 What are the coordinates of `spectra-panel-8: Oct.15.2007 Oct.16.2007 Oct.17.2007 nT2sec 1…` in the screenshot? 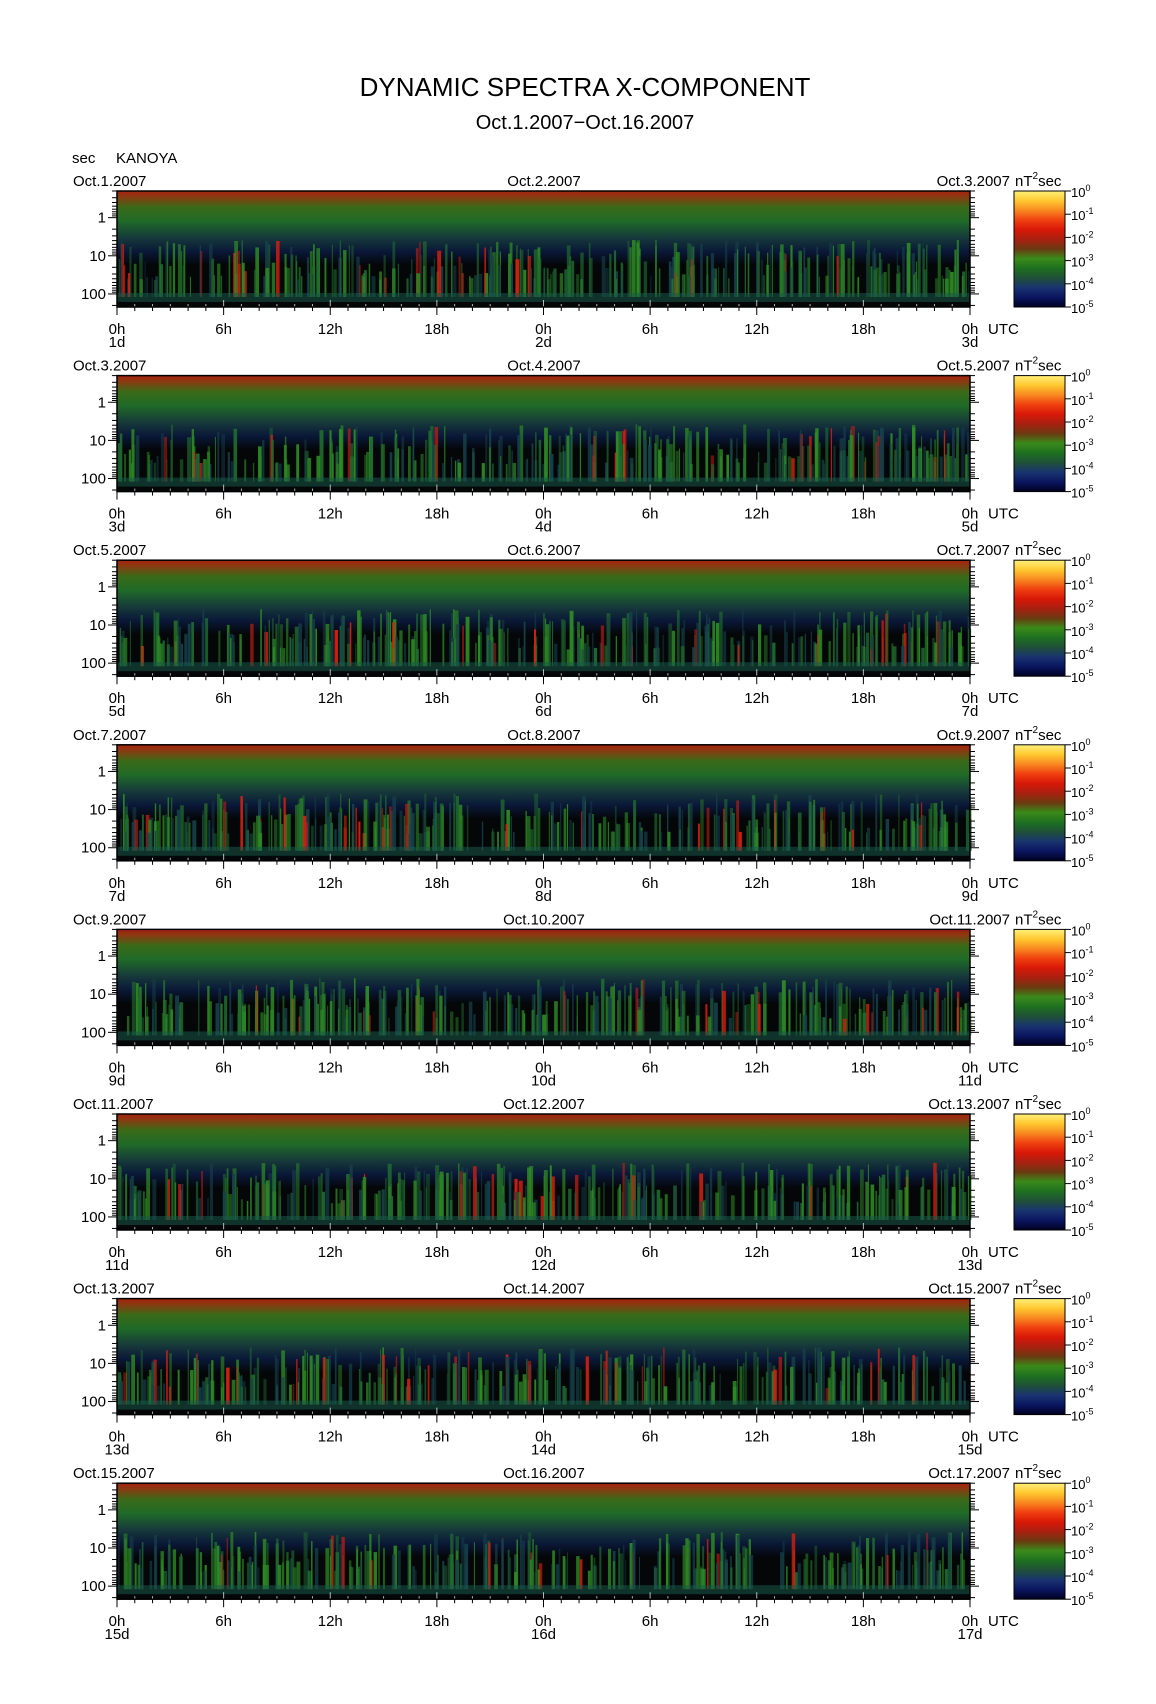 It's located at (583, 1553).